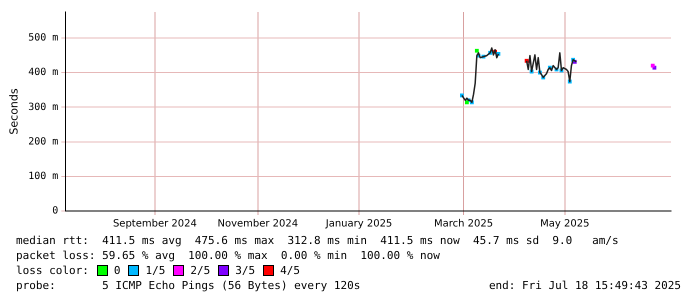 The image size is (697, 297). I want to click on y-tick-label: 300 m, so click(43, 107).